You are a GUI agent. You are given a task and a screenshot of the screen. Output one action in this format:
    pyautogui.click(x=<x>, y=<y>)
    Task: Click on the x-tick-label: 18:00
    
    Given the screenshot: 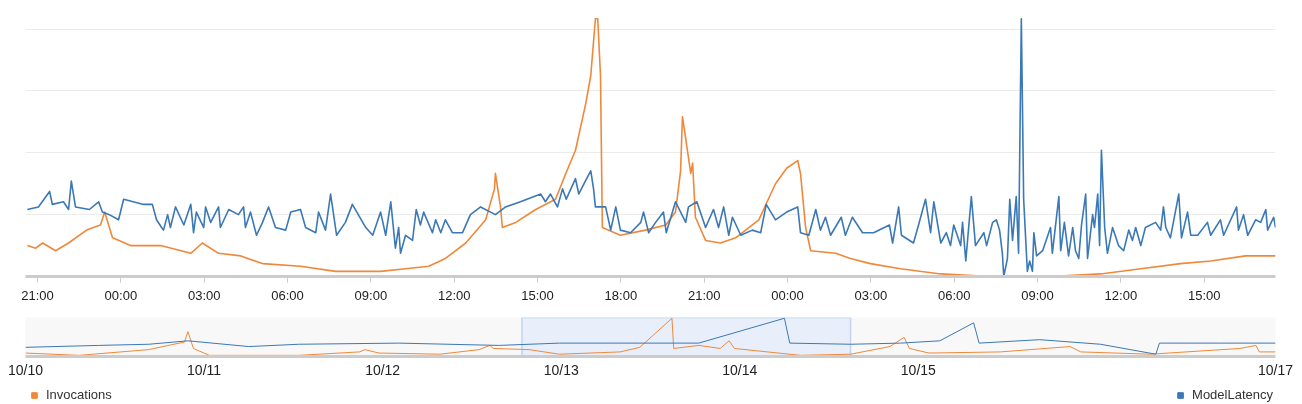 What is the action you would take?
    pyautogui.click(x=621, y=295)
    